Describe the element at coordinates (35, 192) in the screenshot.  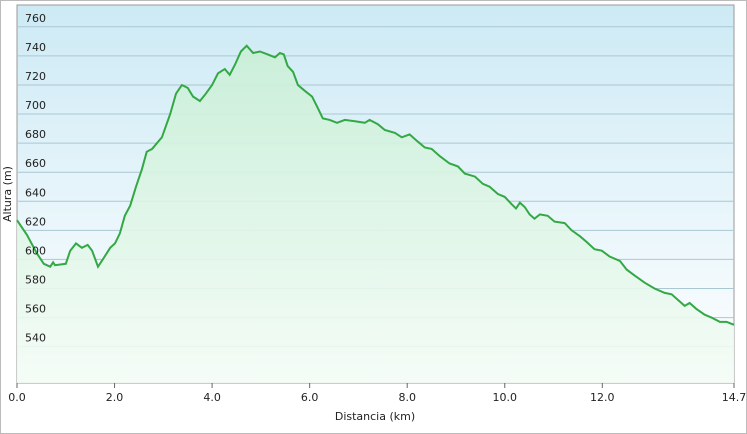
I see `y-tick-label: 640` at that location.